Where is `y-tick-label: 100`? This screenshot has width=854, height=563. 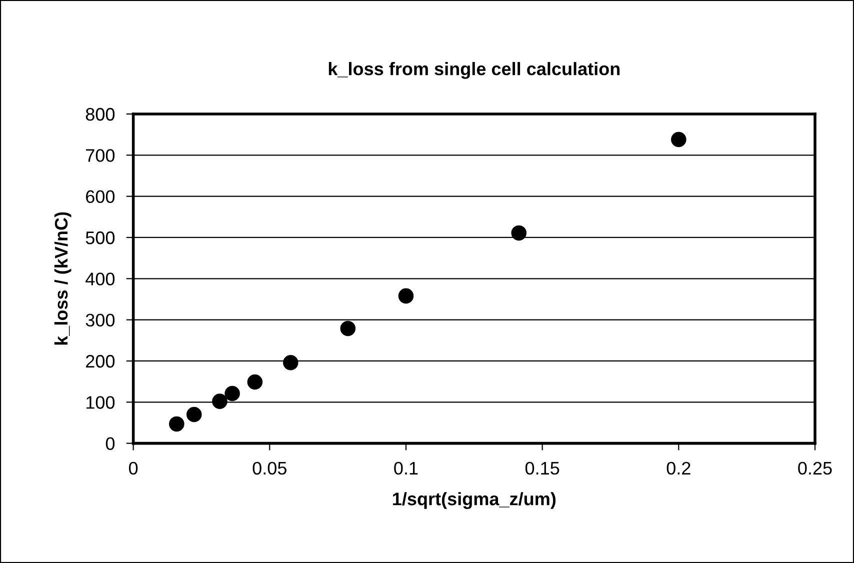 y-tick-label: 100 is located at coordinates (100, 402).